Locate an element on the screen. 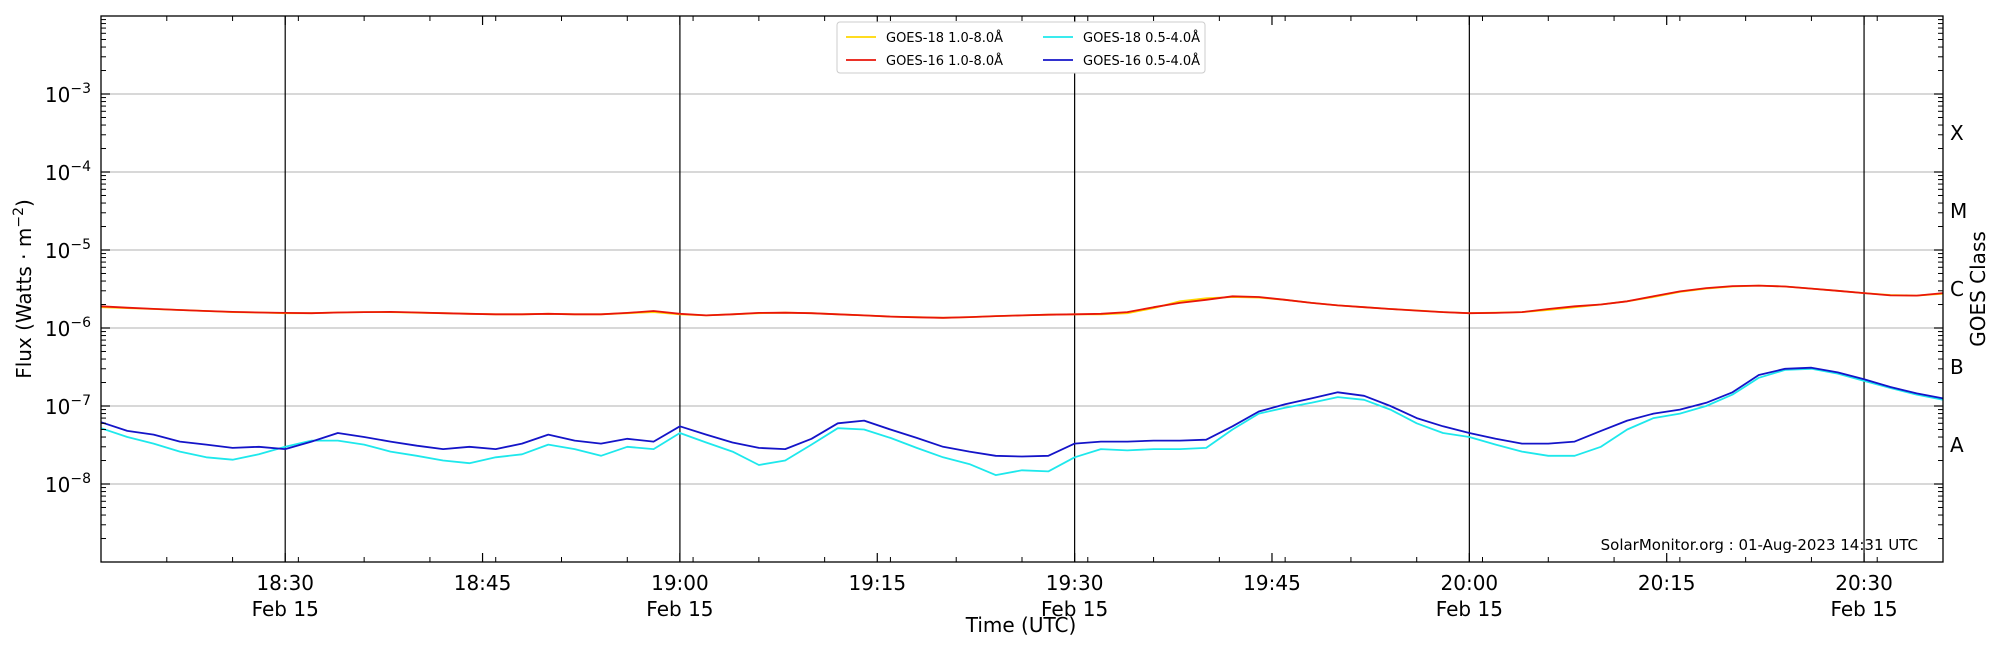  goes-class-label: X is located at coordinates (1957, 133).